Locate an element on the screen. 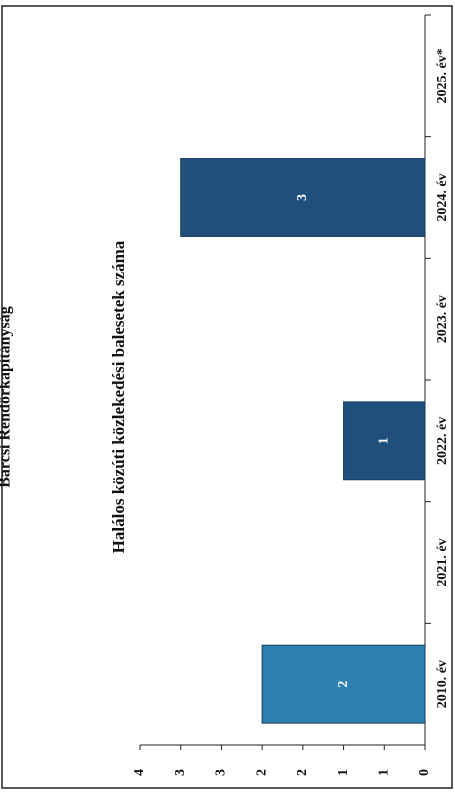 This screenshot has width=455, height=799. x-tick-label: 2025. év* is located at coordinates (442, 75).